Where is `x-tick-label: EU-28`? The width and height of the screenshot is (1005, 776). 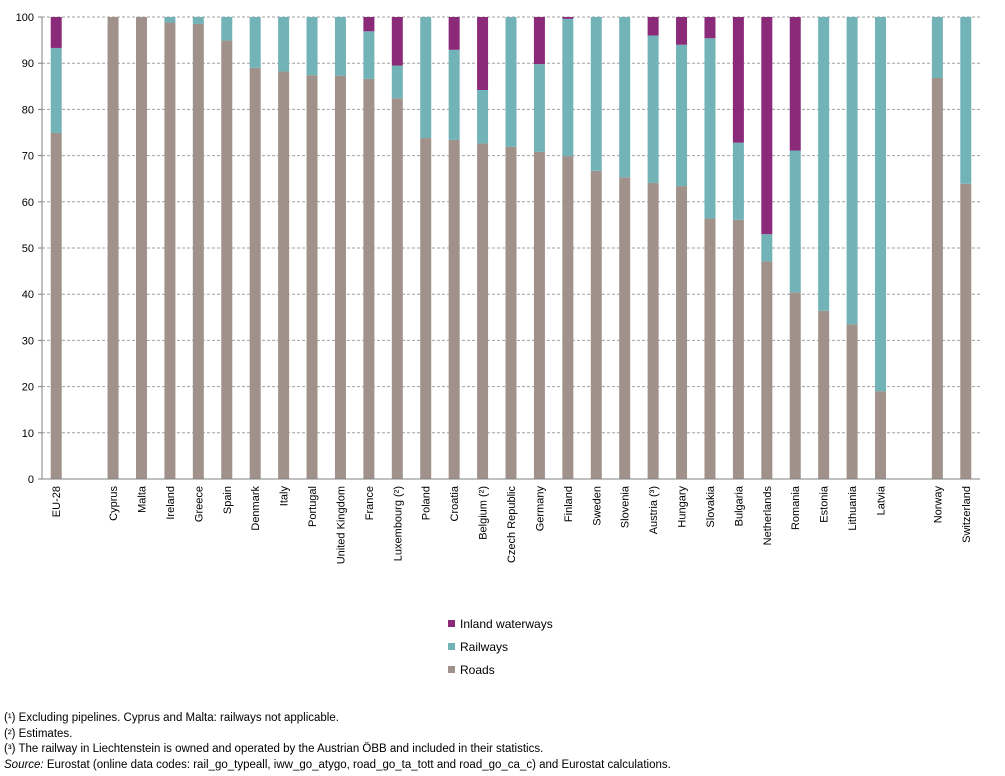 x-tick-label: EU-28 is located at coordinates (57, 501).